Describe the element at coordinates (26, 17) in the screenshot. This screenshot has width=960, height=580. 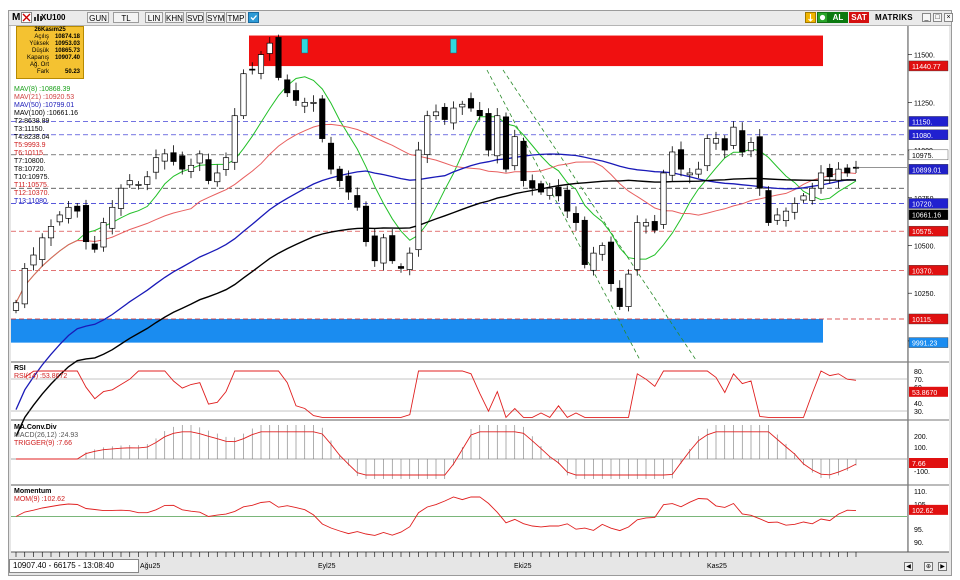
I see `close-symbol-icon` at that location.